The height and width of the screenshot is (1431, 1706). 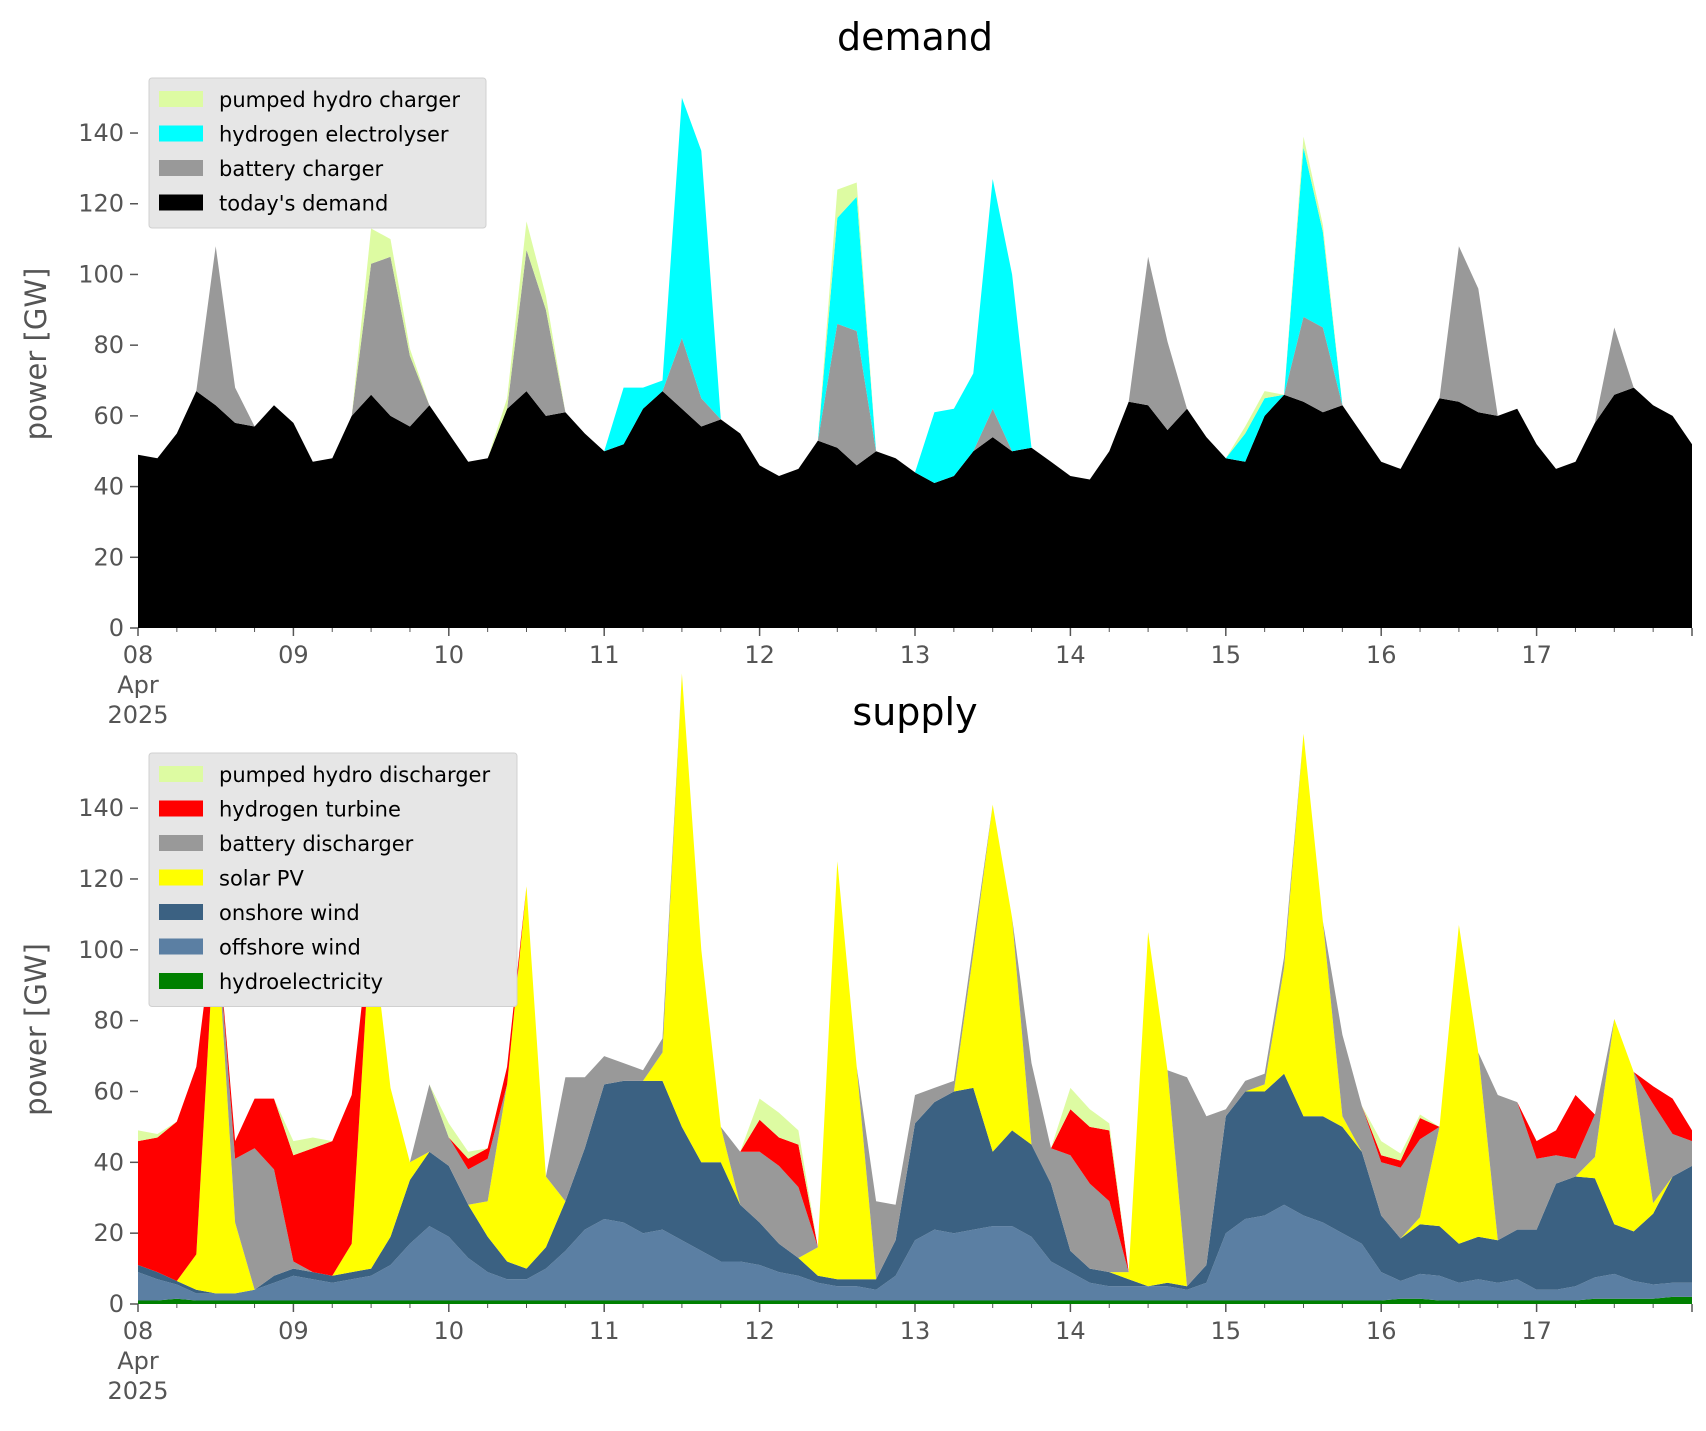 What do you see at coordinates (915, 1252) in the screenshot?
I see `area-offshore-wind` at bounding box center [915, 1252].